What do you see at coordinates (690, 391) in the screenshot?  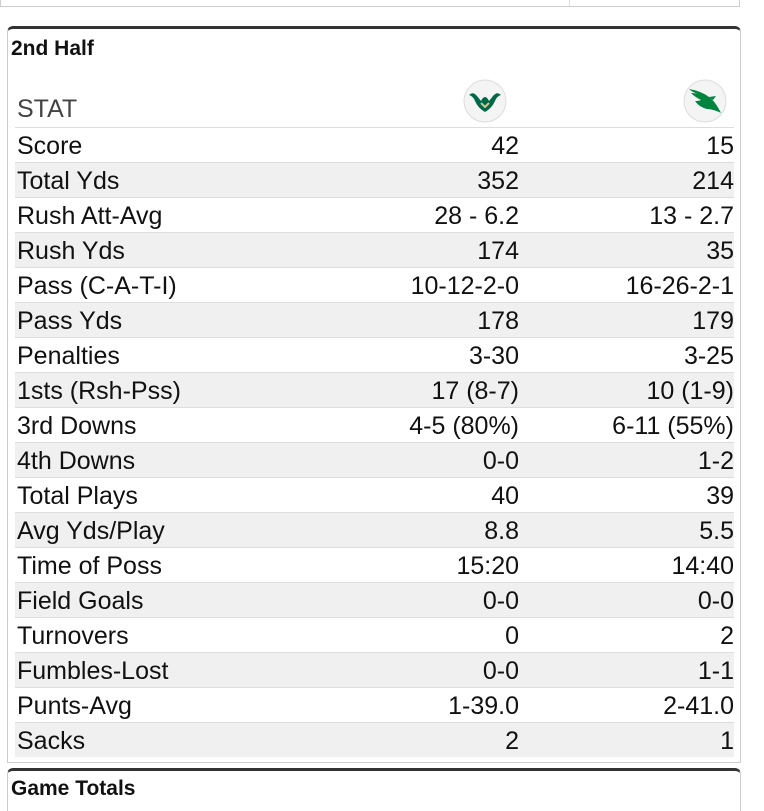 I see `unt-value: 10 (1-9)` at bounding box center [690, 391].